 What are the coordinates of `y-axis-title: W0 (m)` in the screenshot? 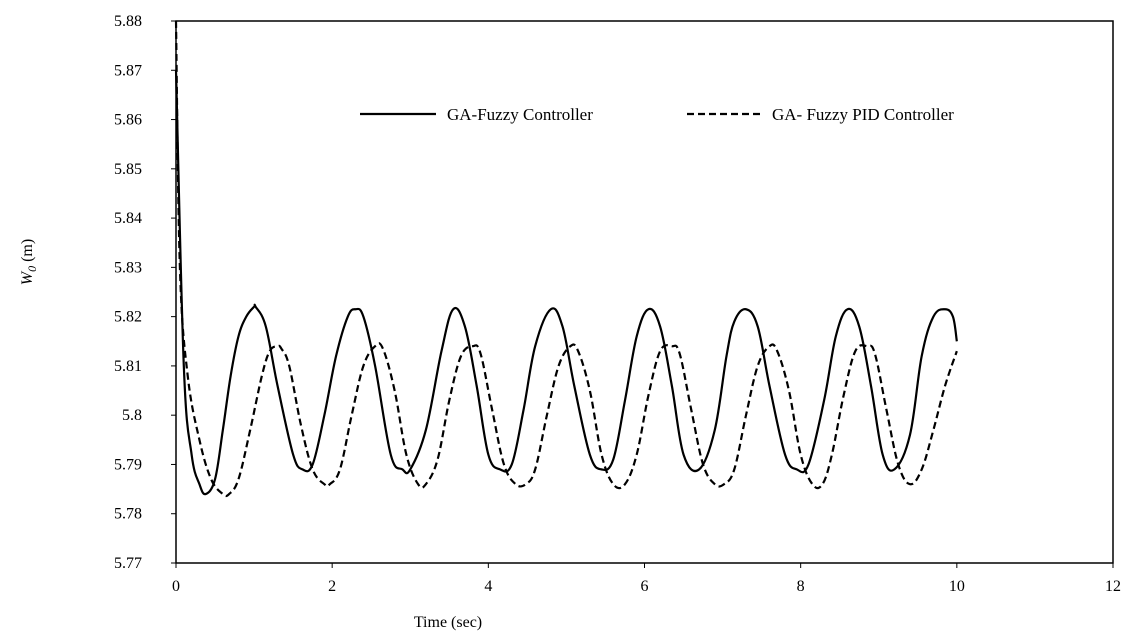 It's located at (29, 262).